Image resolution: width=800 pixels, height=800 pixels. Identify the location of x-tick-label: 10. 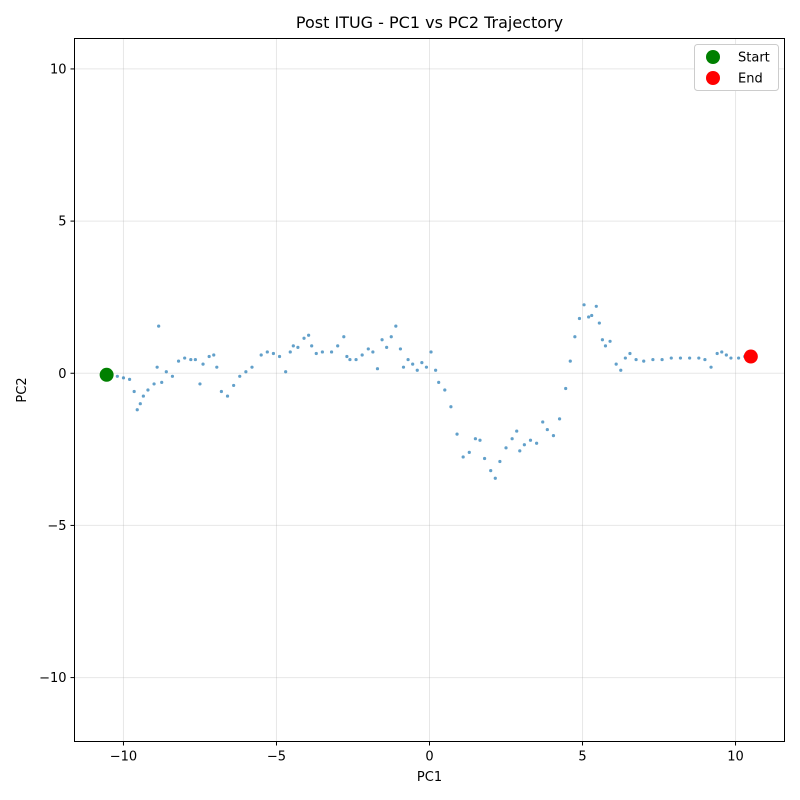
(735, 757).